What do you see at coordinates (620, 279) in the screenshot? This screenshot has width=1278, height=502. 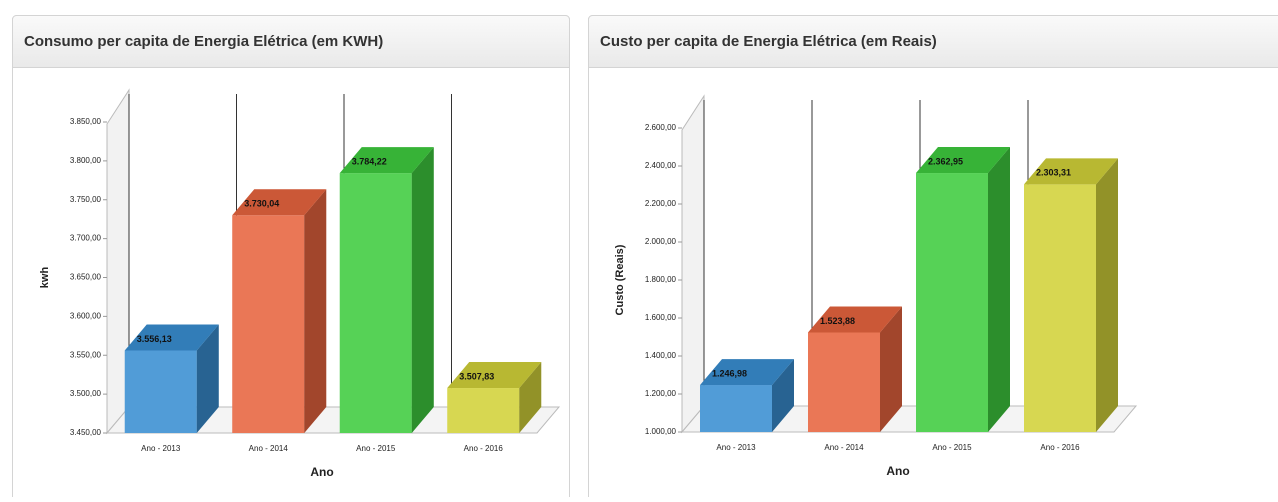 I see `y-axis-label: Custo (Reais)` at bounding box center [620, 279].